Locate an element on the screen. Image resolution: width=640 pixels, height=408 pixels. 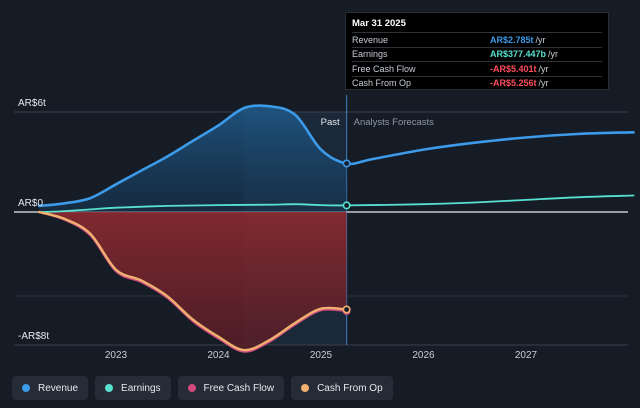
y-axis-label-zero: AR$0 is located at coordinates (30, 203).